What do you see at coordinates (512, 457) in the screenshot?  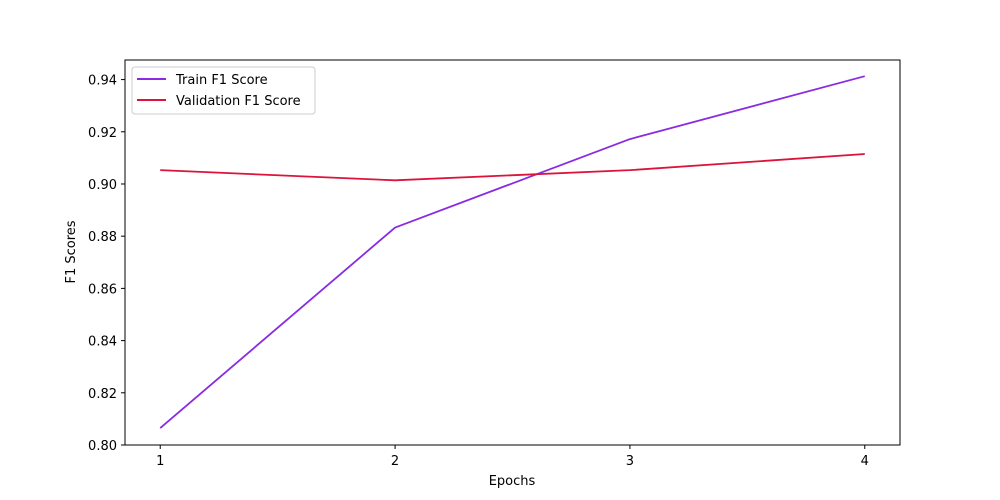 I see `x-axis-ticks: 1 2 3 4` at bounding box center [512, 457].